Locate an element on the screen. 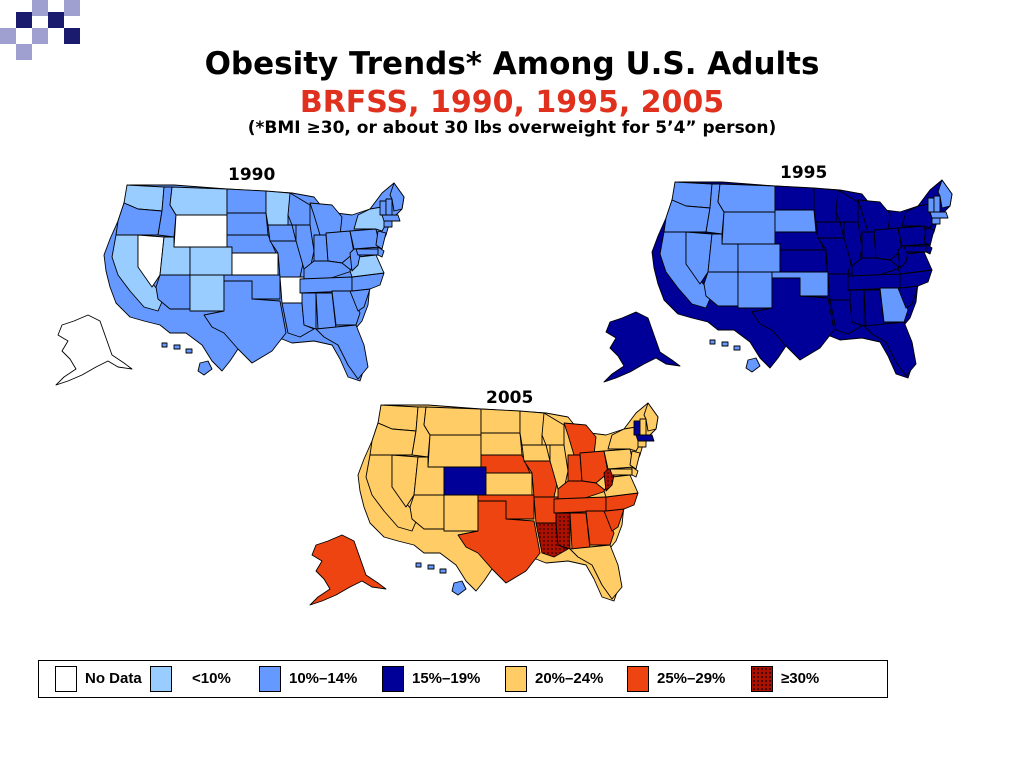  us-map-1995 is located at coordinates (778, 281).